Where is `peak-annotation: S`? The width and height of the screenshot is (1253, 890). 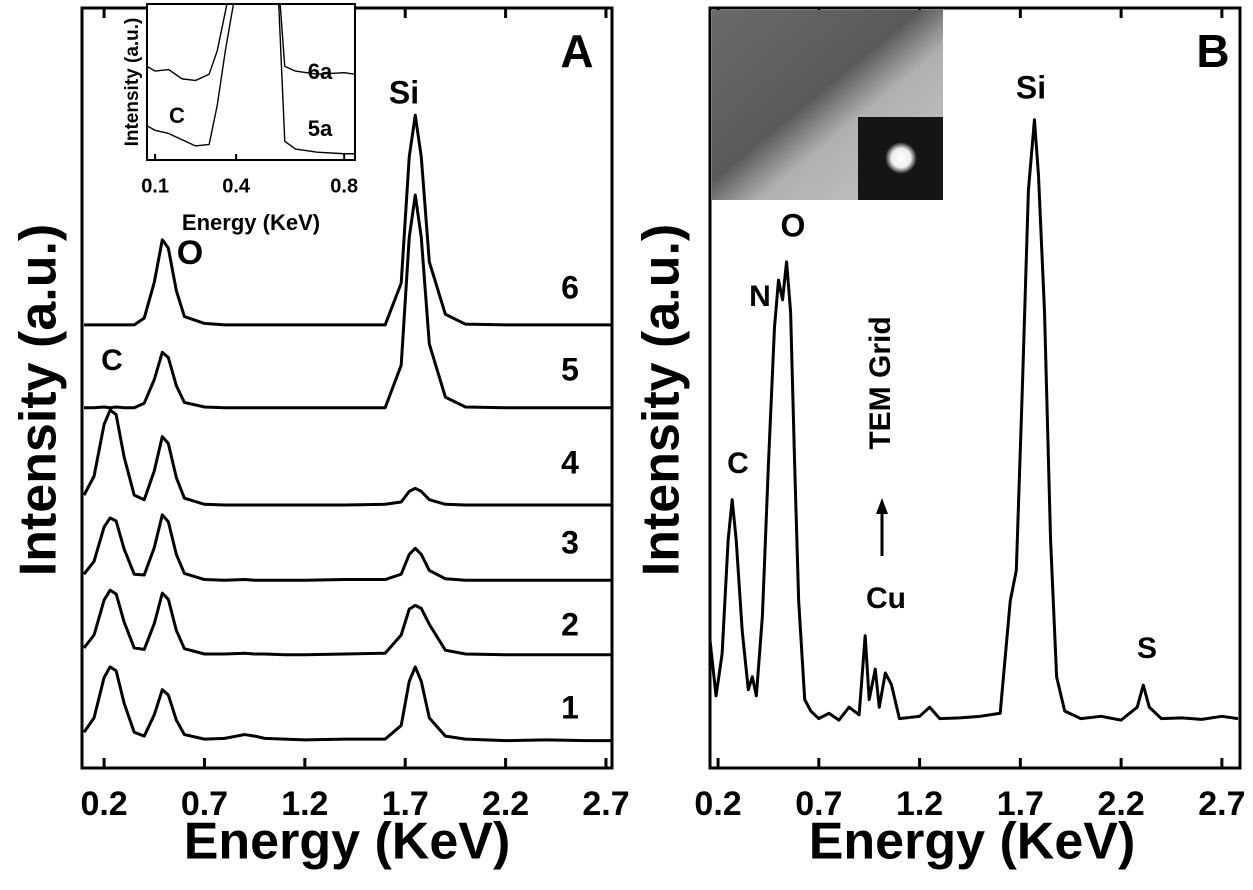
peak-annotation: S is located at coordinates (1147, 648).